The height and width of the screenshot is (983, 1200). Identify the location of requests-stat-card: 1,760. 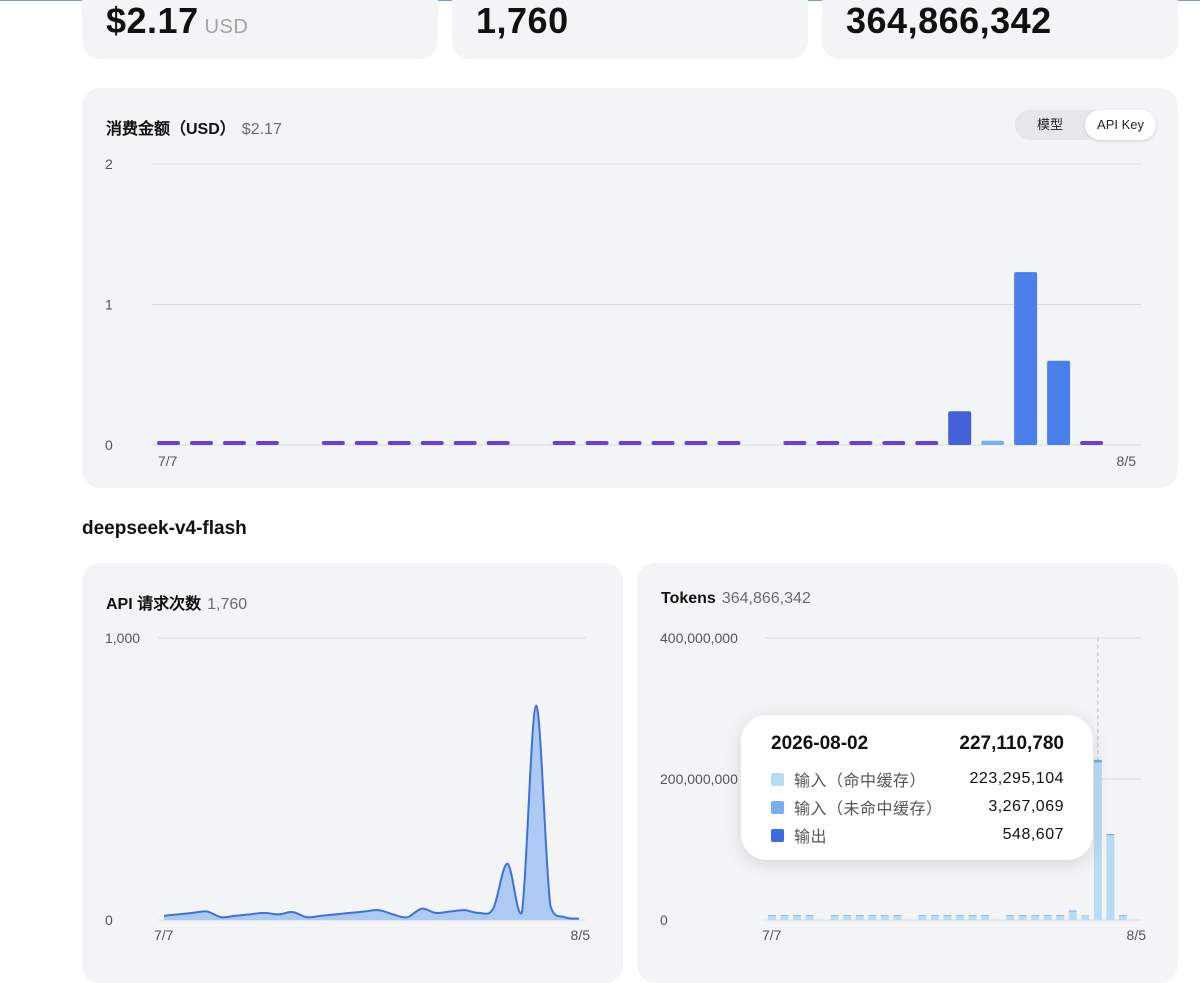
(630, 29).